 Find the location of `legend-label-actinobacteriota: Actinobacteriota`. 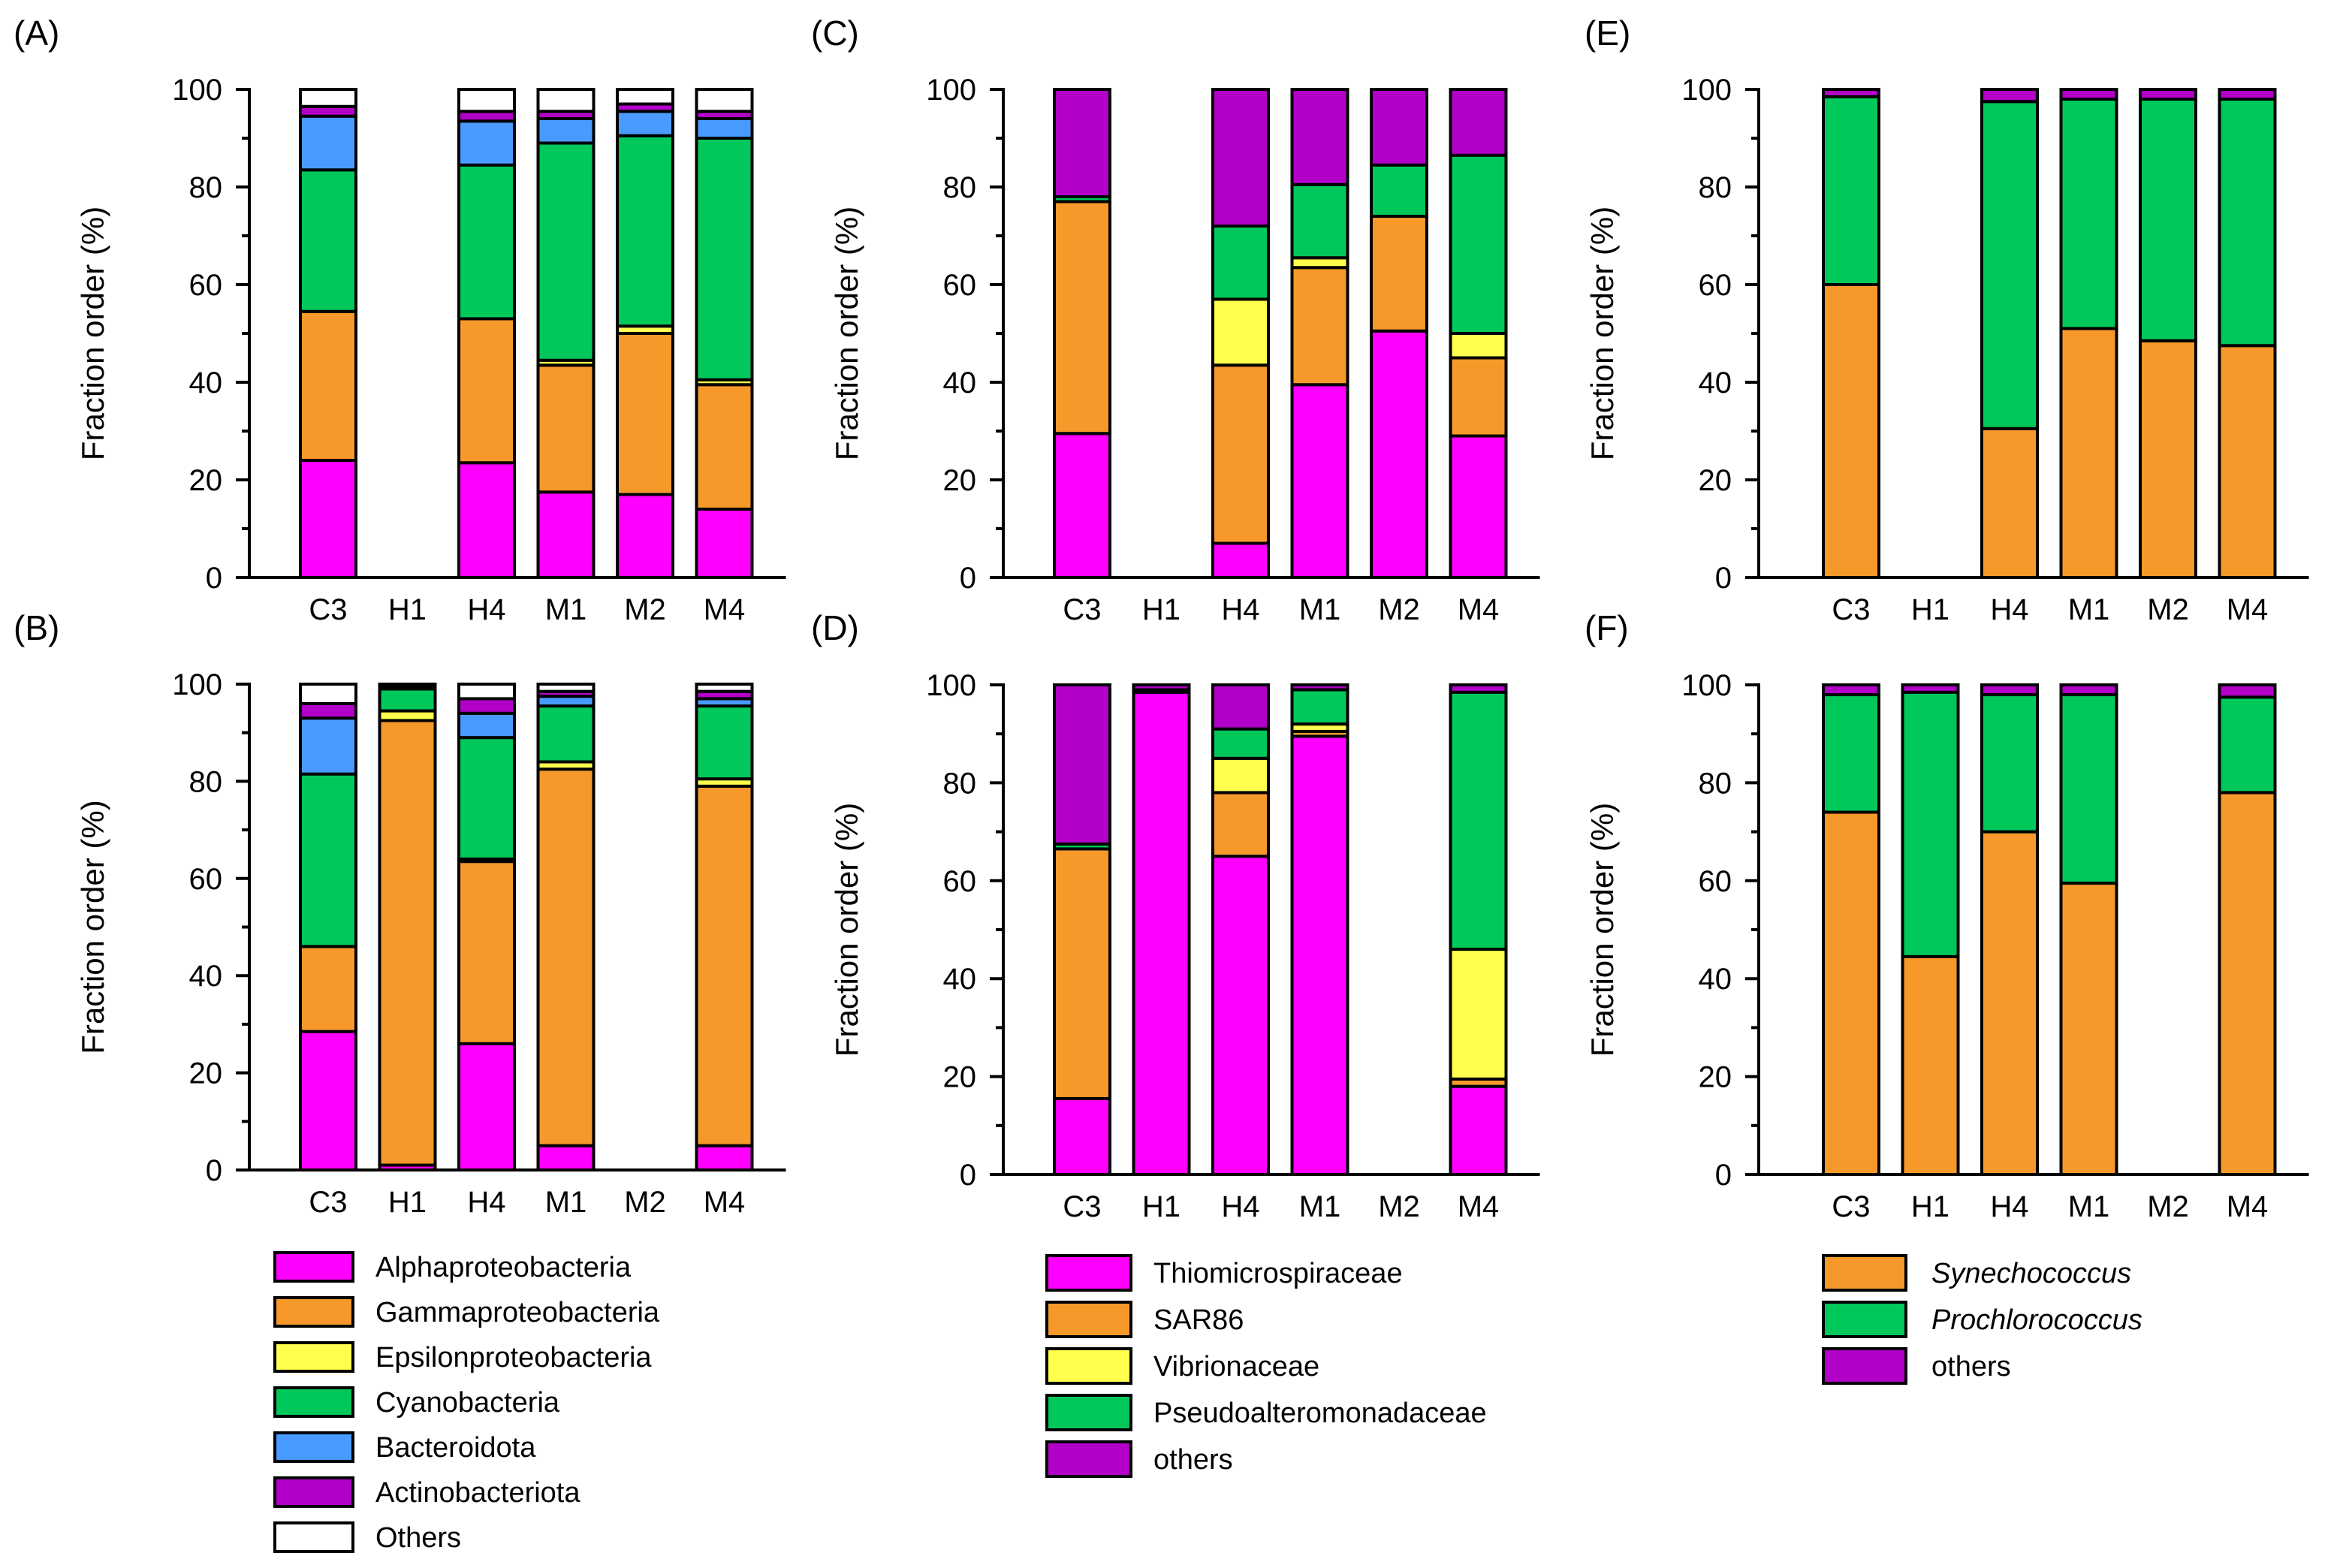

legend-label-actinobacteriota: Actinobacteriota is located at coordinates (478, 1493).